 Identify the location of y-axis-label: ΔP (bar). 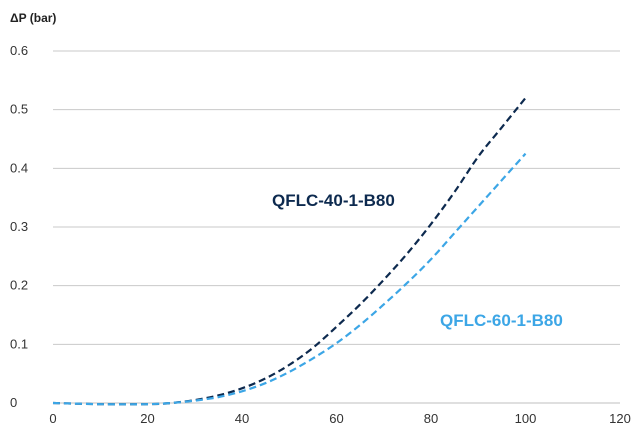
(33, 18).